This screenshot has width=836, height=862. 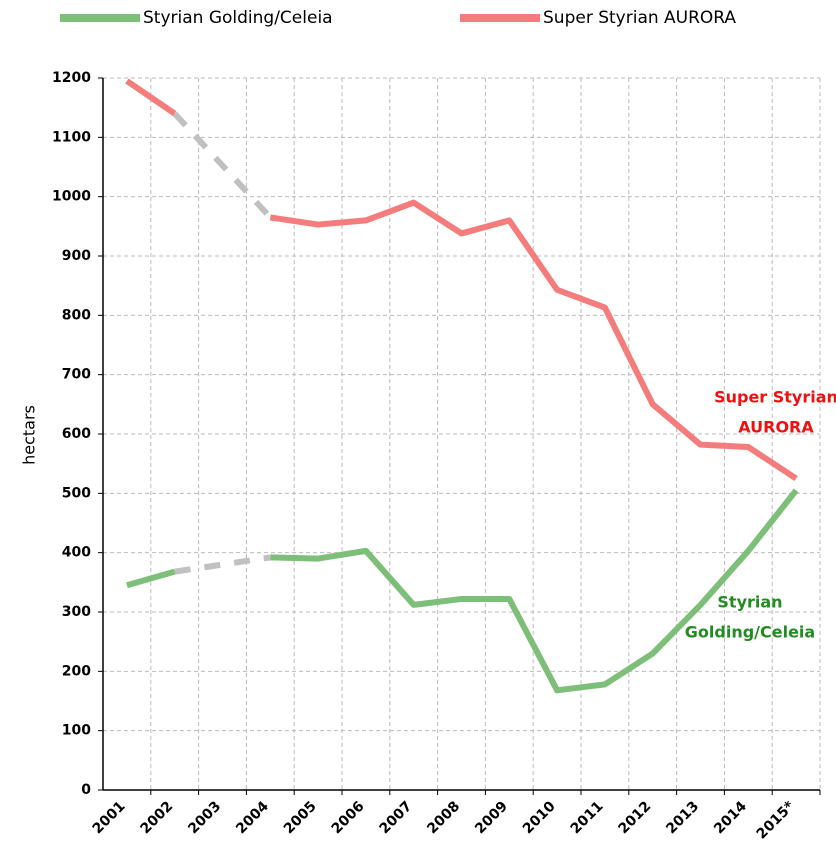 I want to click on x-tick-label: 2015*, so click(x=776, y=820).